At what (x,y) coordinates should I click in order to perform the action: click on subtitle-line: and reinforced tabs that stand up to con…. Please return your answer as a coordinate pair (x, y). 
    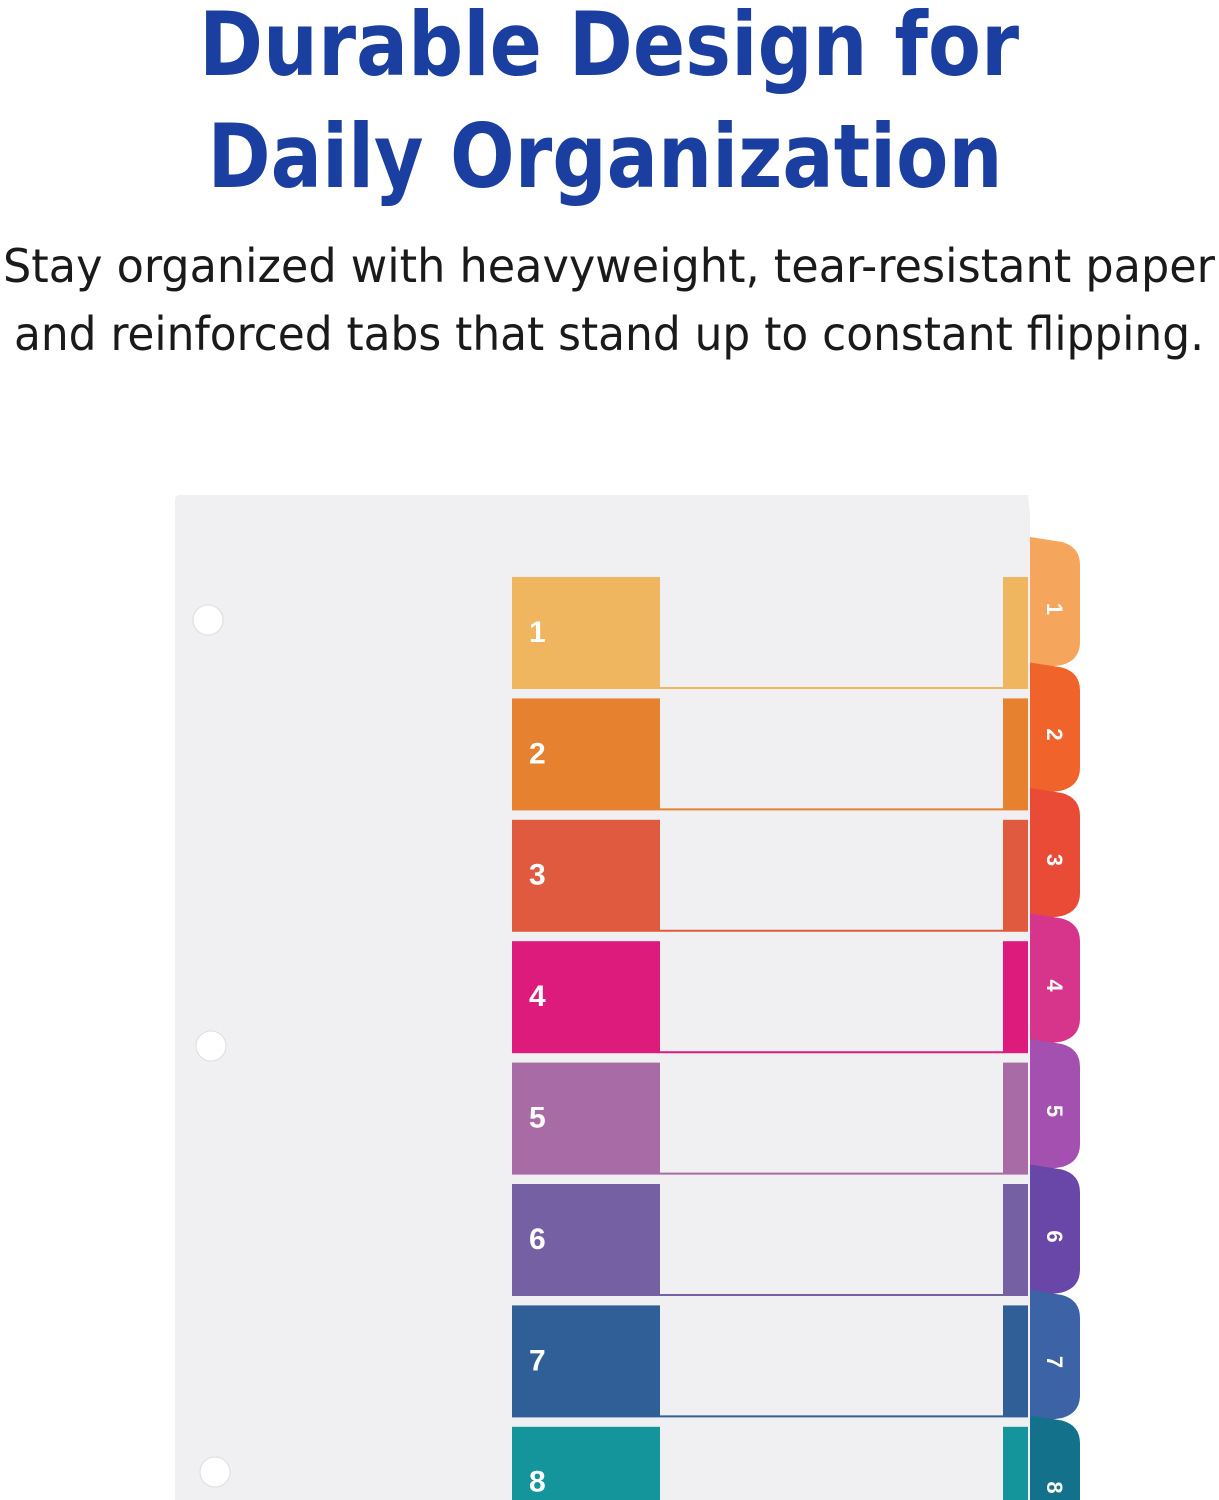
    Looking at the image, I should click on (609, 334).